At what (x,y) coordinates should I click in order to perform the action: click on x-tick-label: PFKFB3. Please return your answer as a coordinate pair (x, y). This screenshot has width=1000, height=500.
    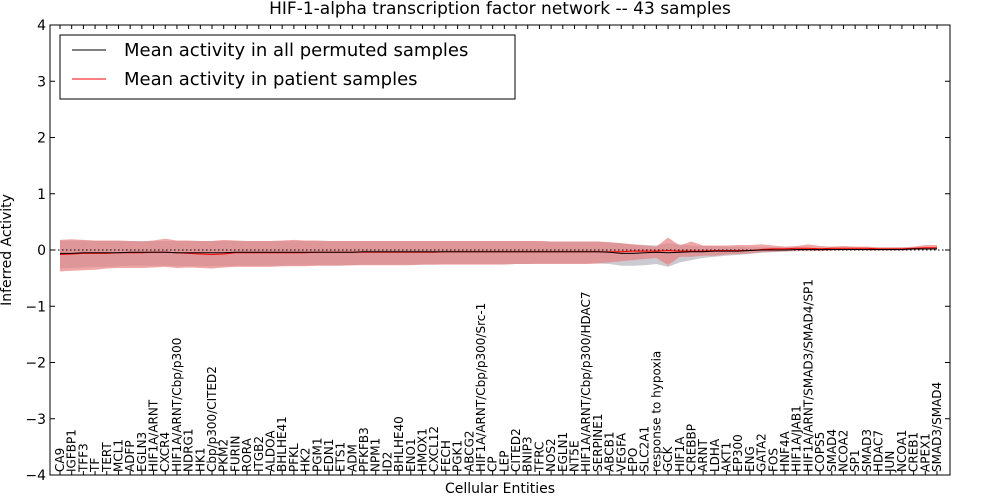
    Looking at the image, I should click on (364, 449).